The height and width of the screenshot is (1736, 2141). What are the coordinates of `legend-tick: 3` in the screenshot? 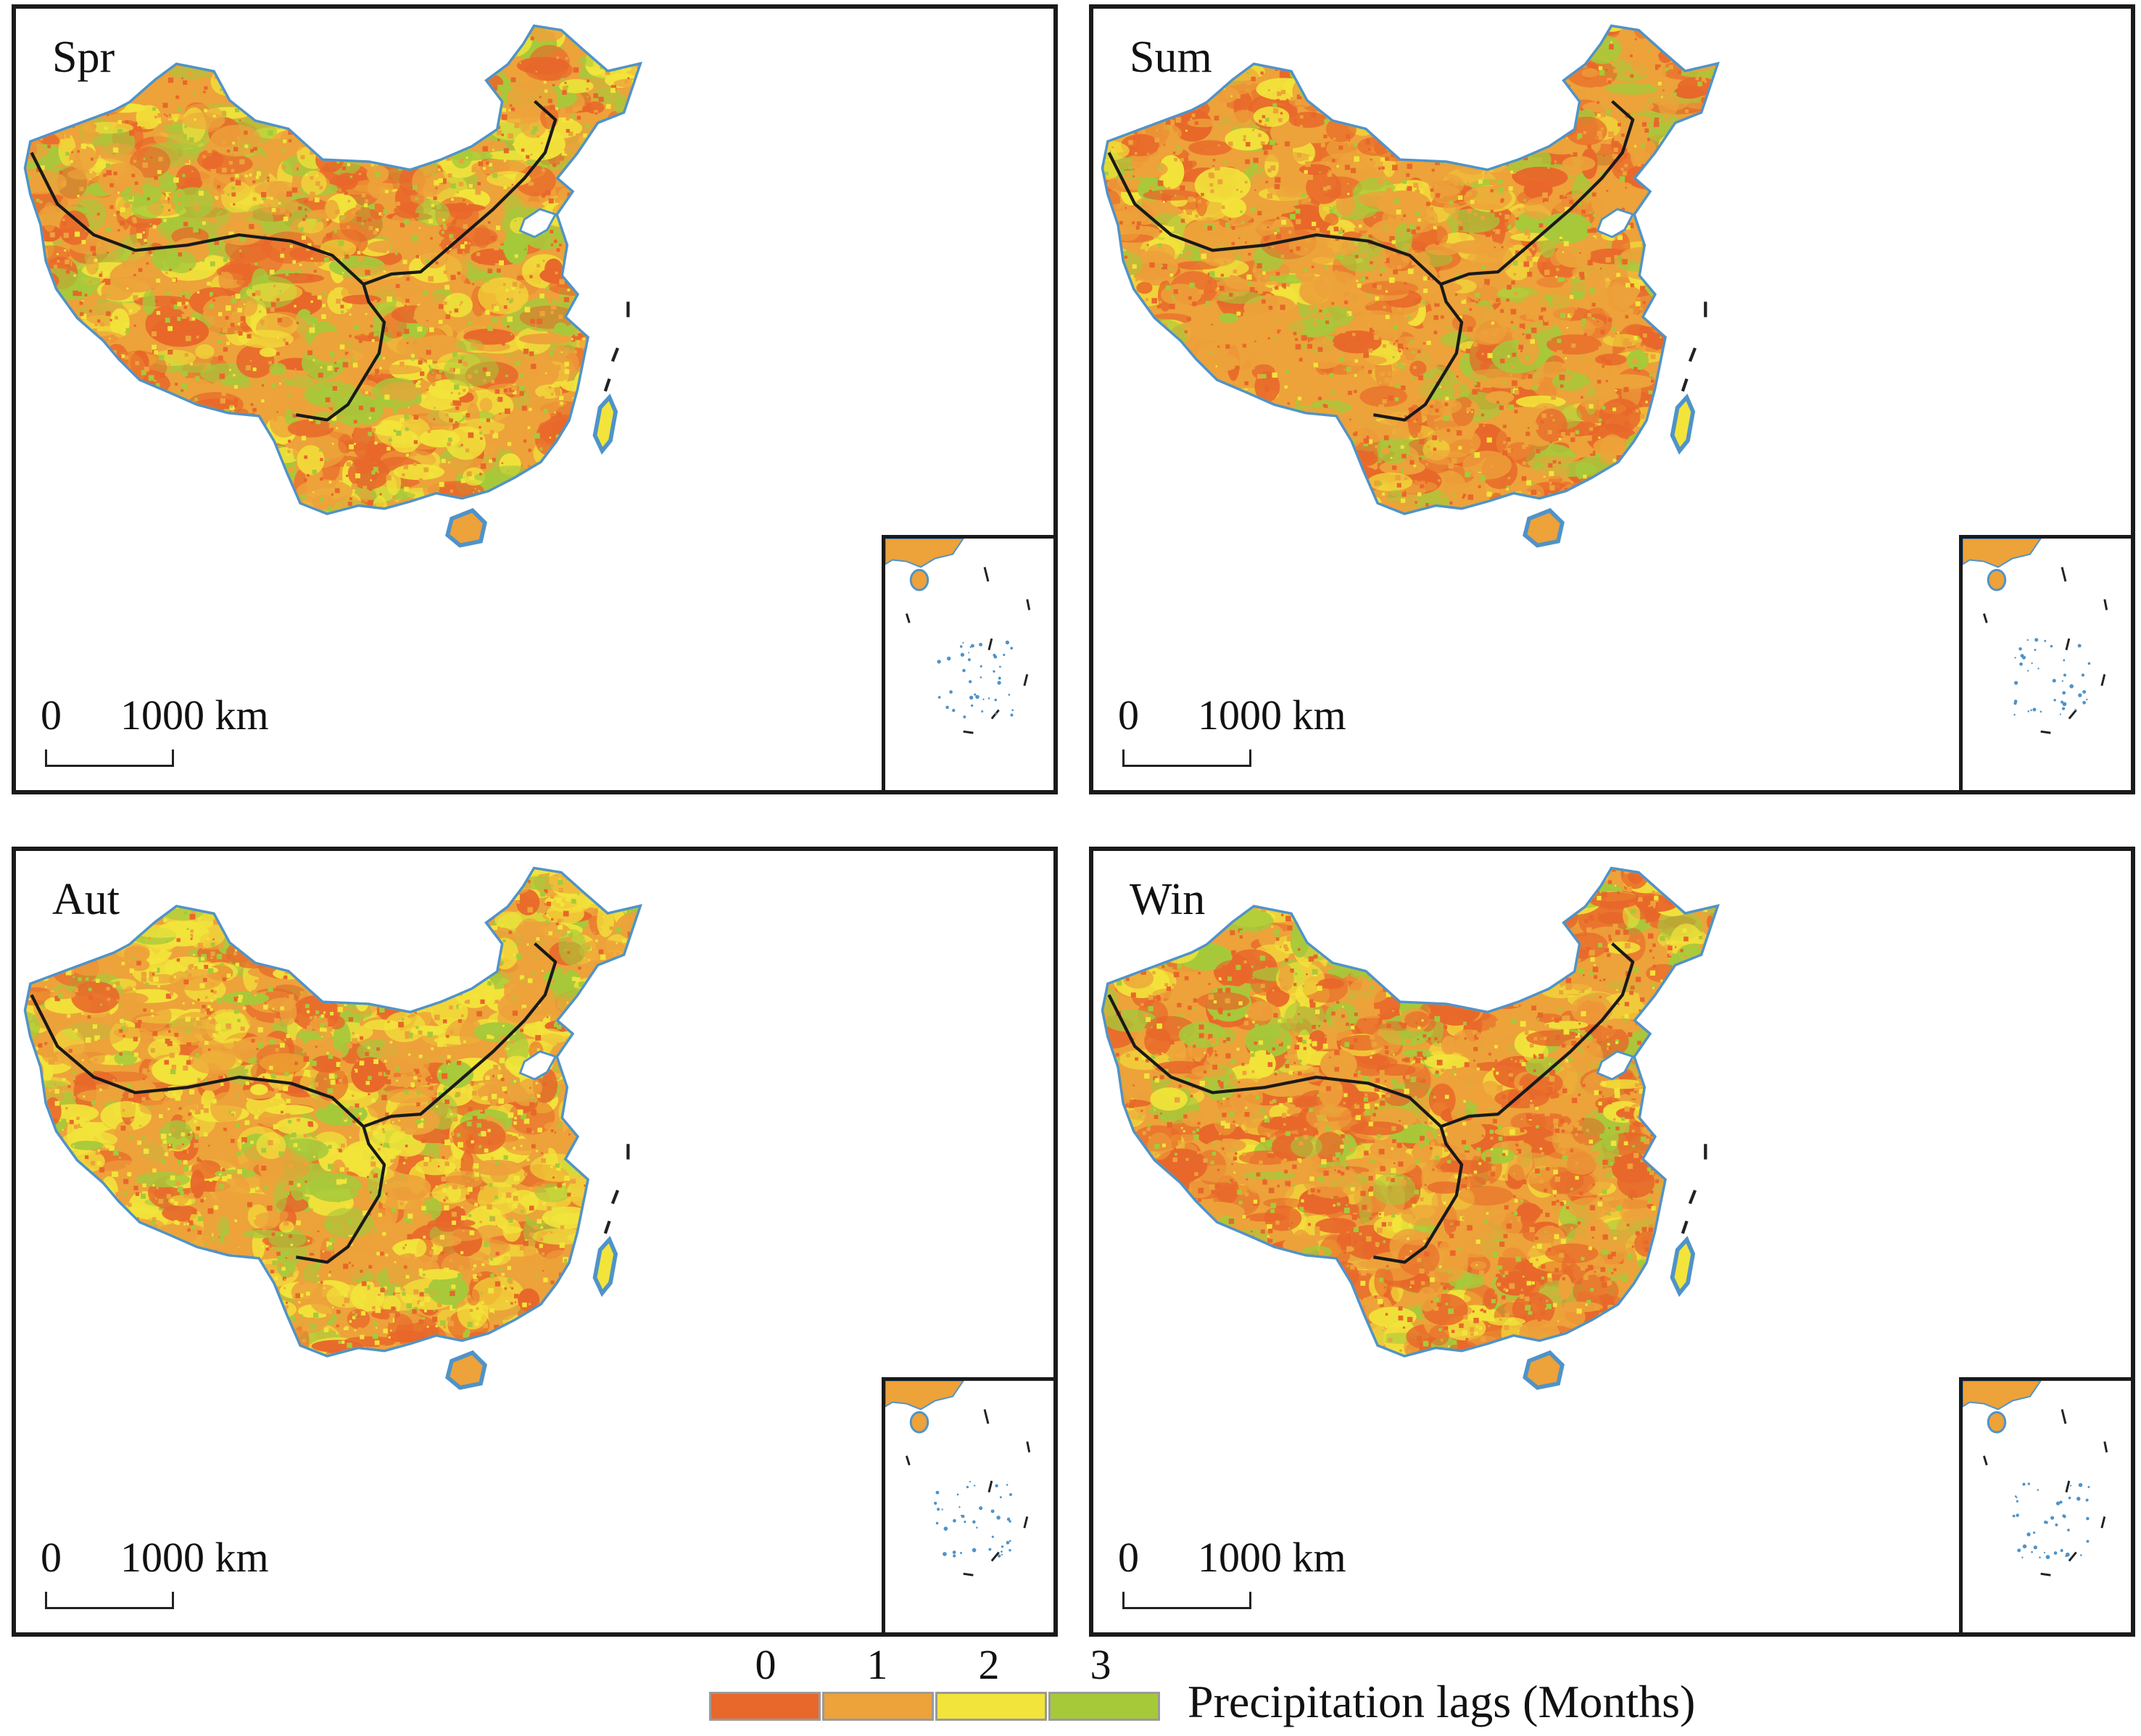 It's located at (1100, 1665).